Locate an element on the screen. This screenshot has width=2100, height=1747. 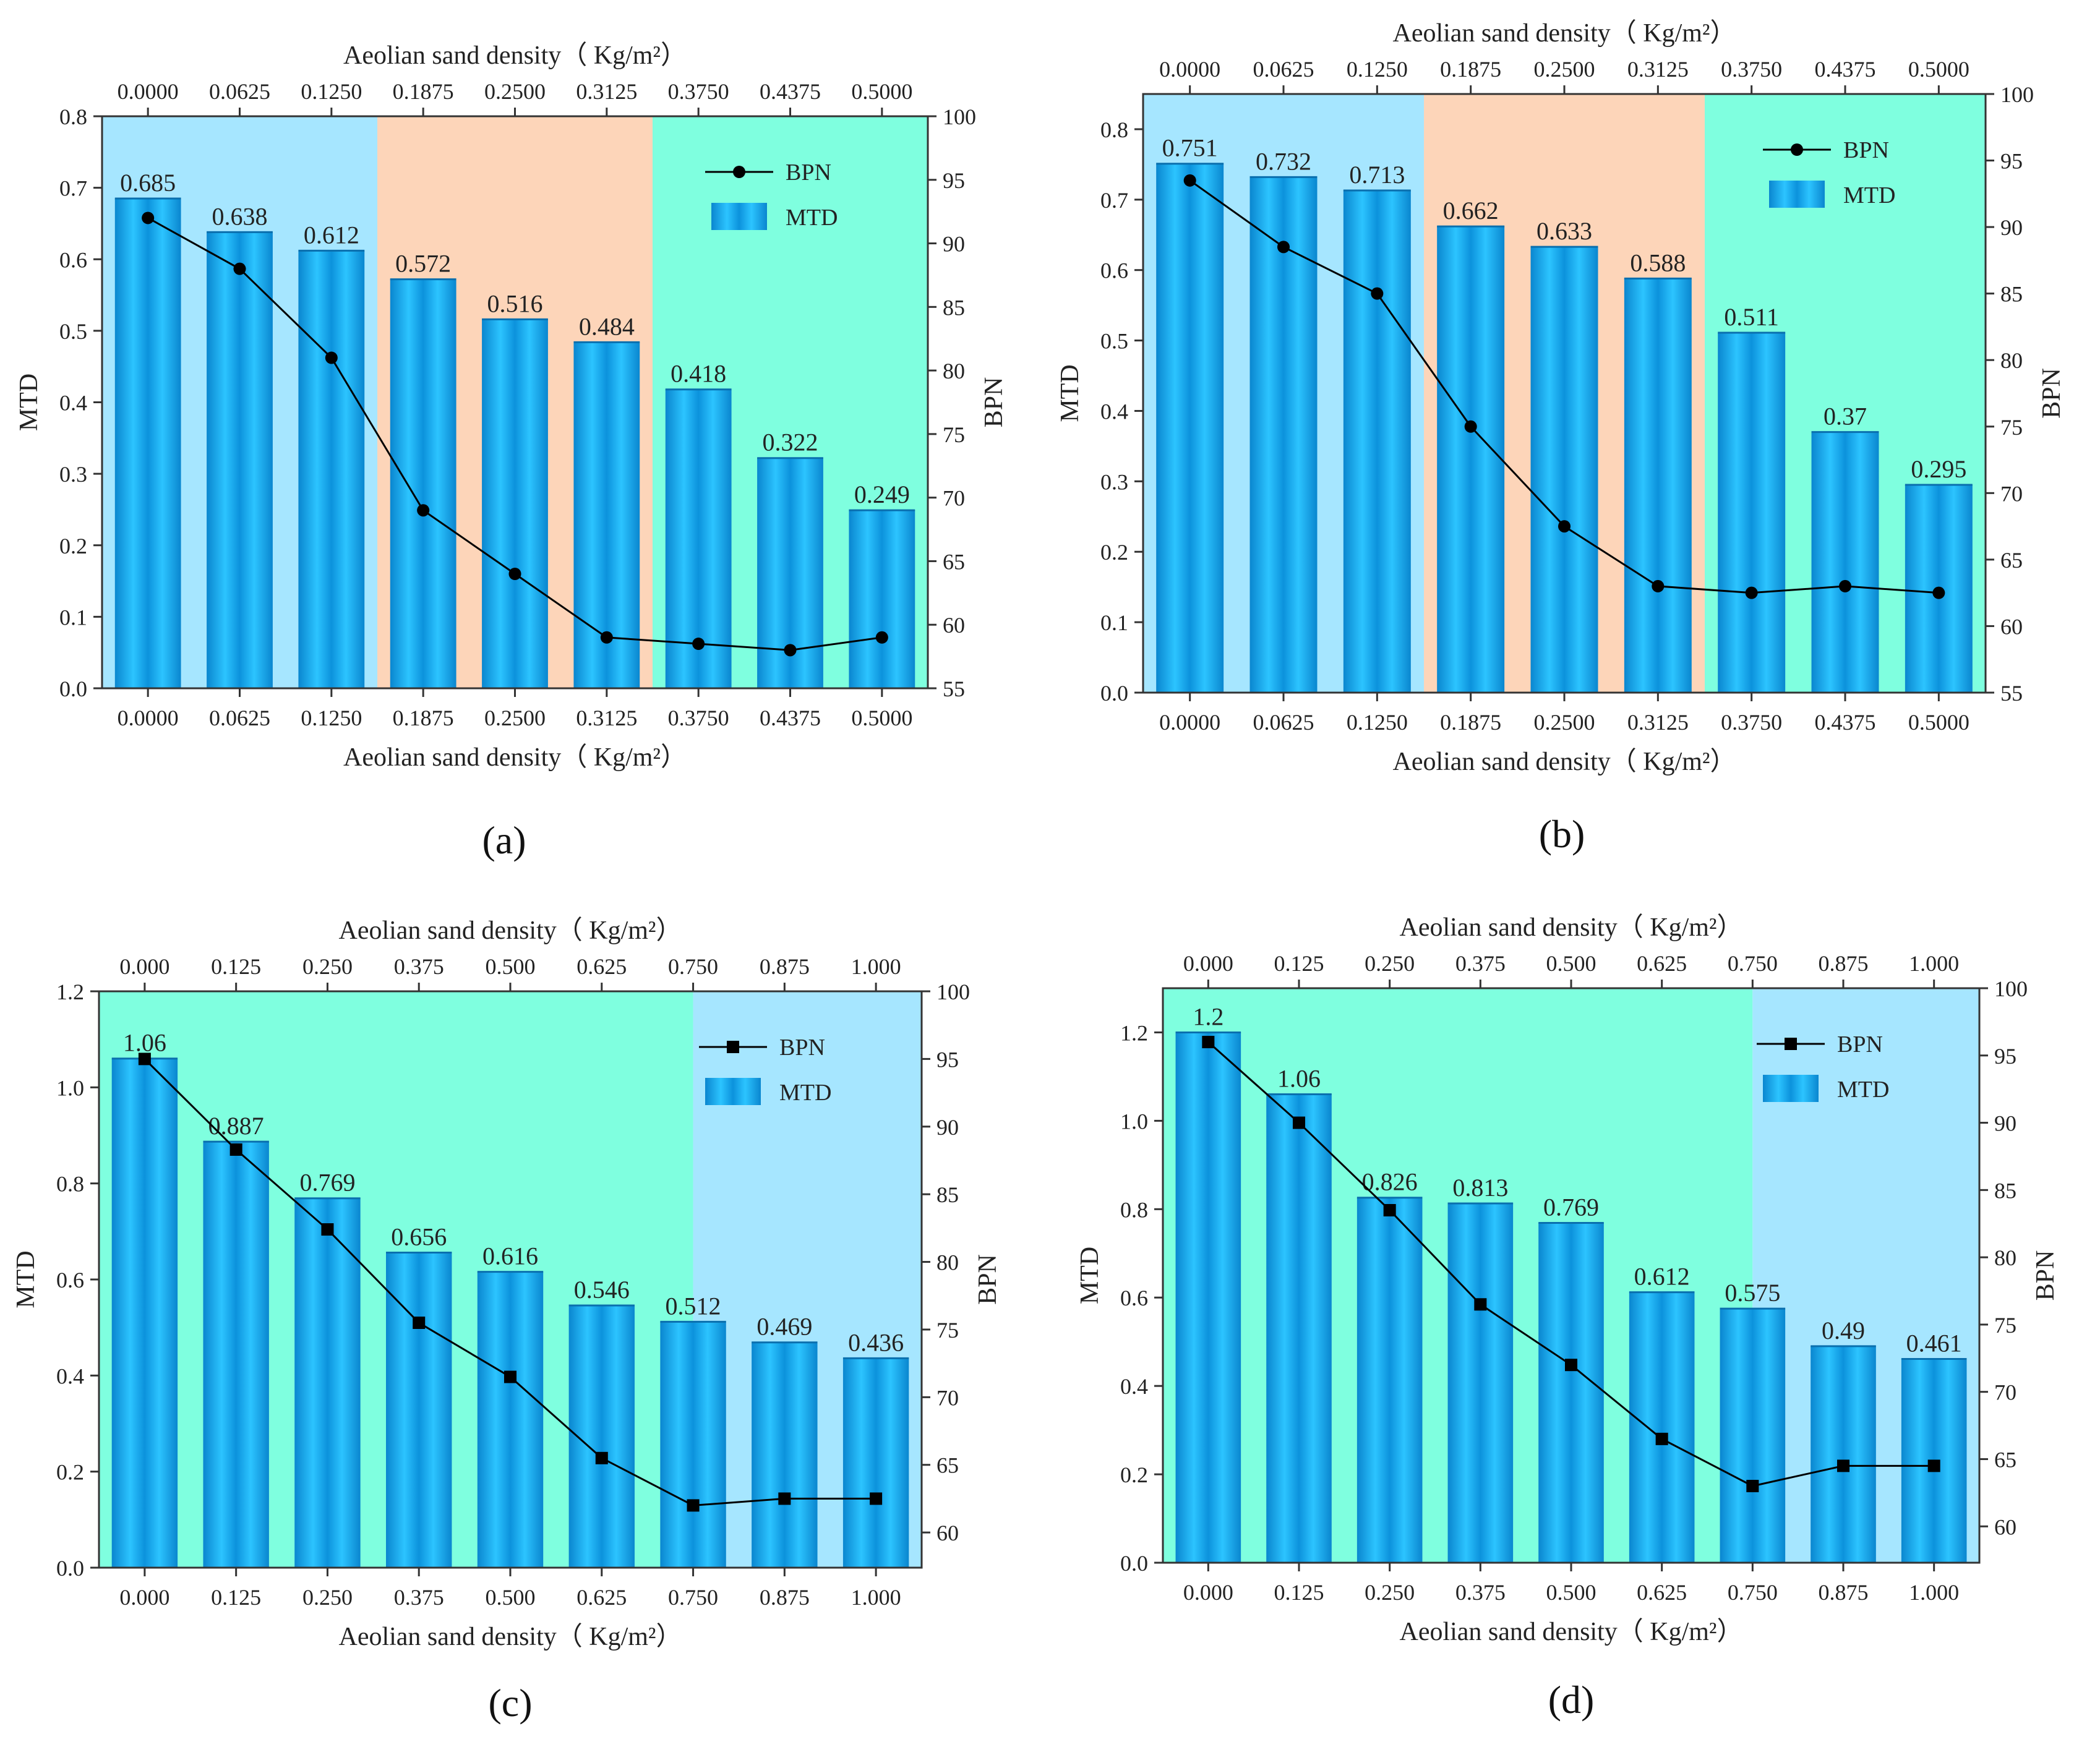
top-x-axis-title: Aeolian sand density（ Kg/m²） is located at coordinates (1564, 33).